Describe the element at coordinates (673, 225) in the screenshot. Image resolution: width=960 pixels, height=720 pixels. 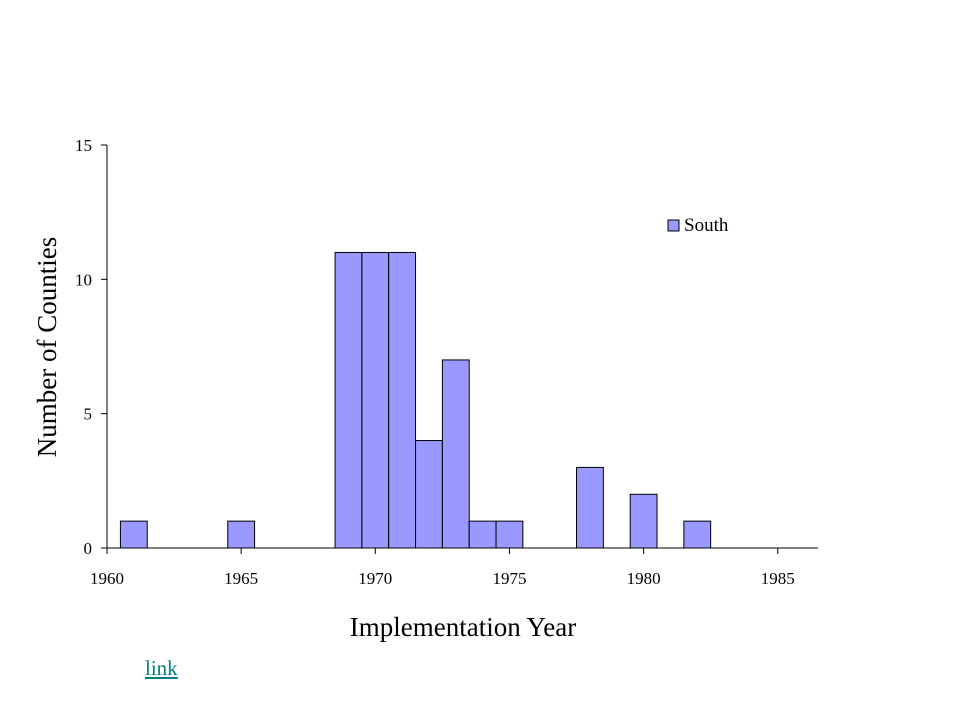
I see `legend-swatch` at that location.